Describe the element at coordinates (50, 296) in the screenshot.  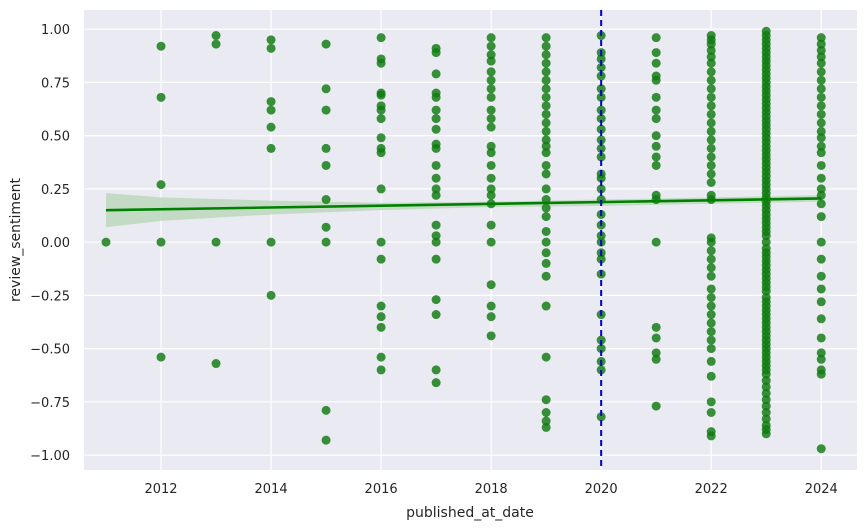
I see `y-tick-label: −0.25` at that location.